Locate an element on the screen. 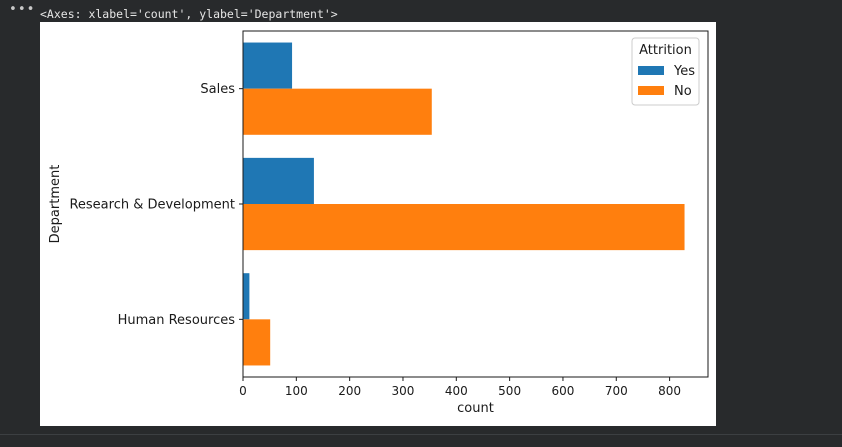 The image size is (842, 447). x-tick-label: 600 is located at coordinates (563, 391).